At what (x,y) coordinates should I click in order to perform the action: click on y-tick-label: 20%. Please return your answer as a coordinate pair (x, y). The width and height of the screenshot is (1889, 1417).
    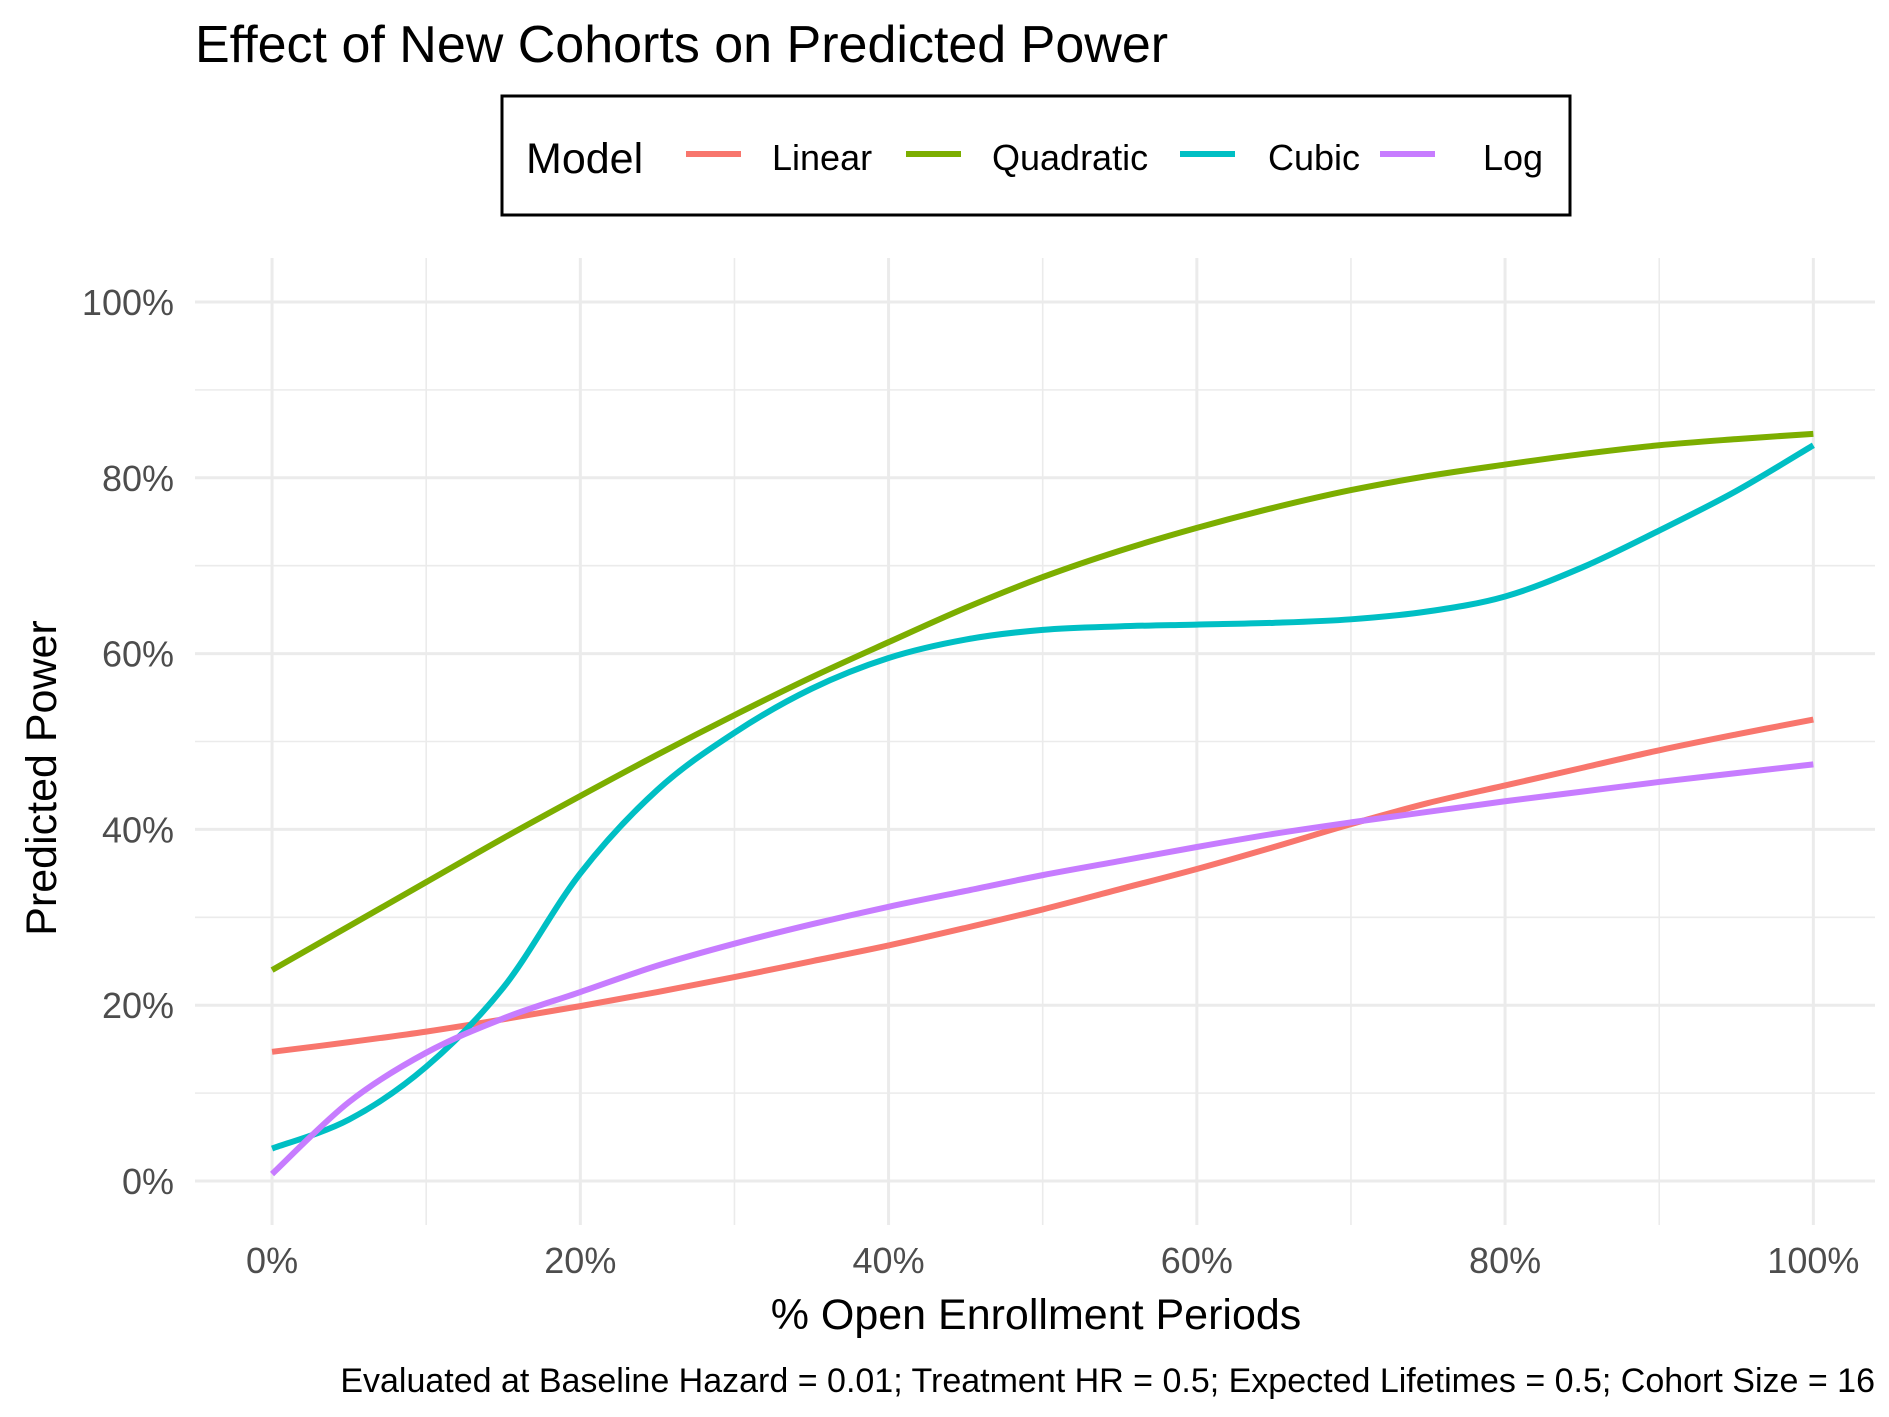
    Looking at the image, I should click on (138, 1005).